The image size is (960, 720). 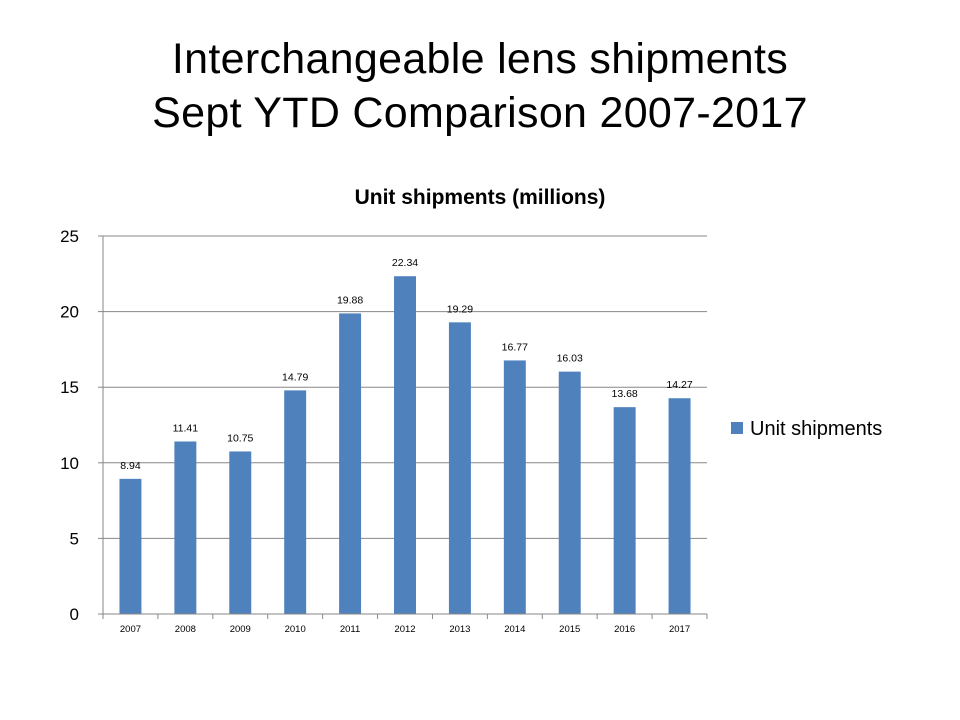 I want to click on legend: Unit shipments, so click(x=806, y=429).